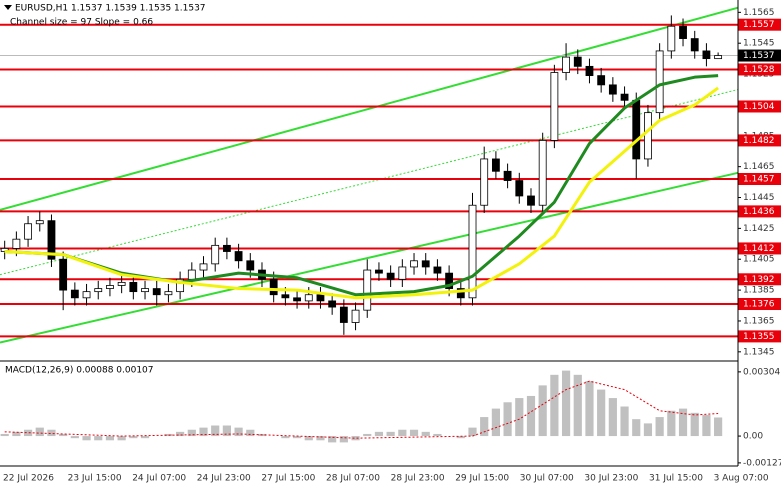 The width and height of the screenshot is (781, 489). Describe the element at coordinates (288, 479) in the screenshot. I see `x-tick-label: 27 Jul 15:00` at that location.